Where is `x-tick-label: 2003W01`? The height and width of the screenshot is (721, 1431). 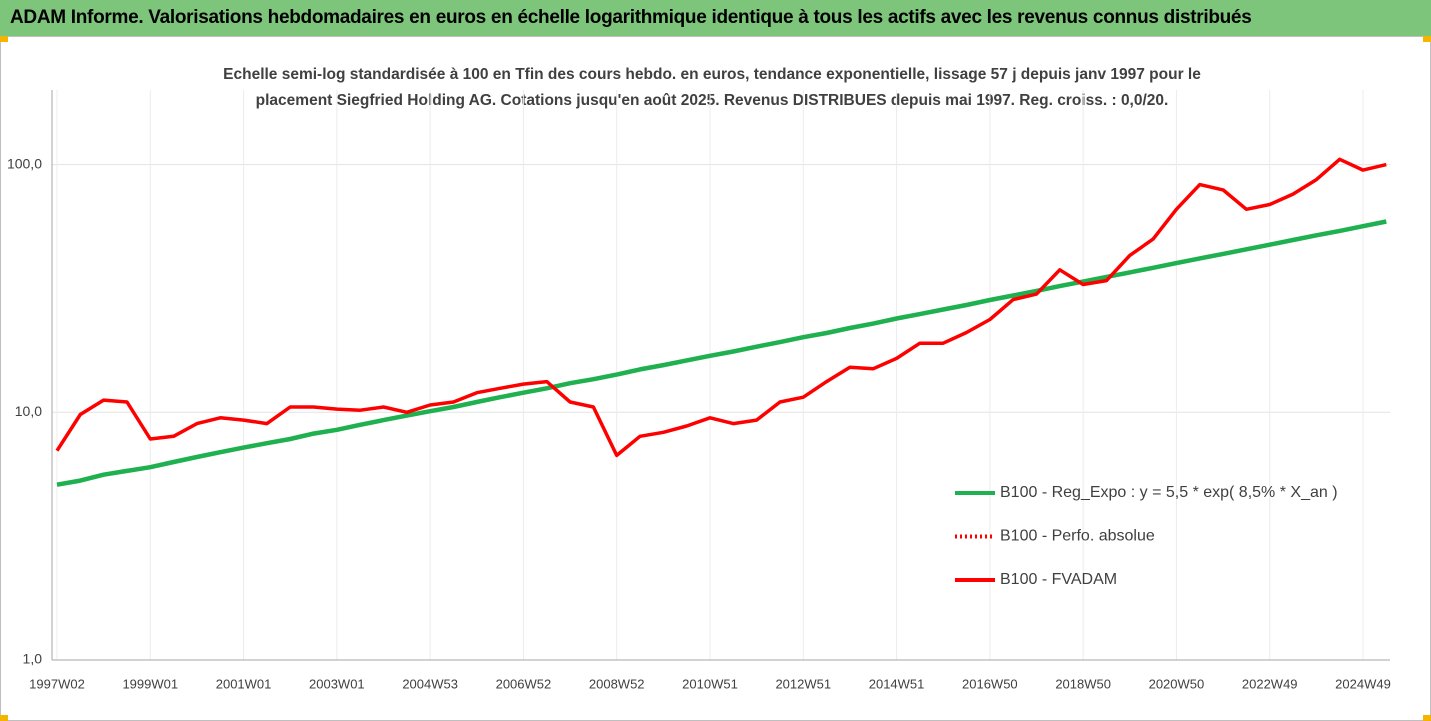
x-tick-label: 2003W01 is located at coordinates (337, 683).